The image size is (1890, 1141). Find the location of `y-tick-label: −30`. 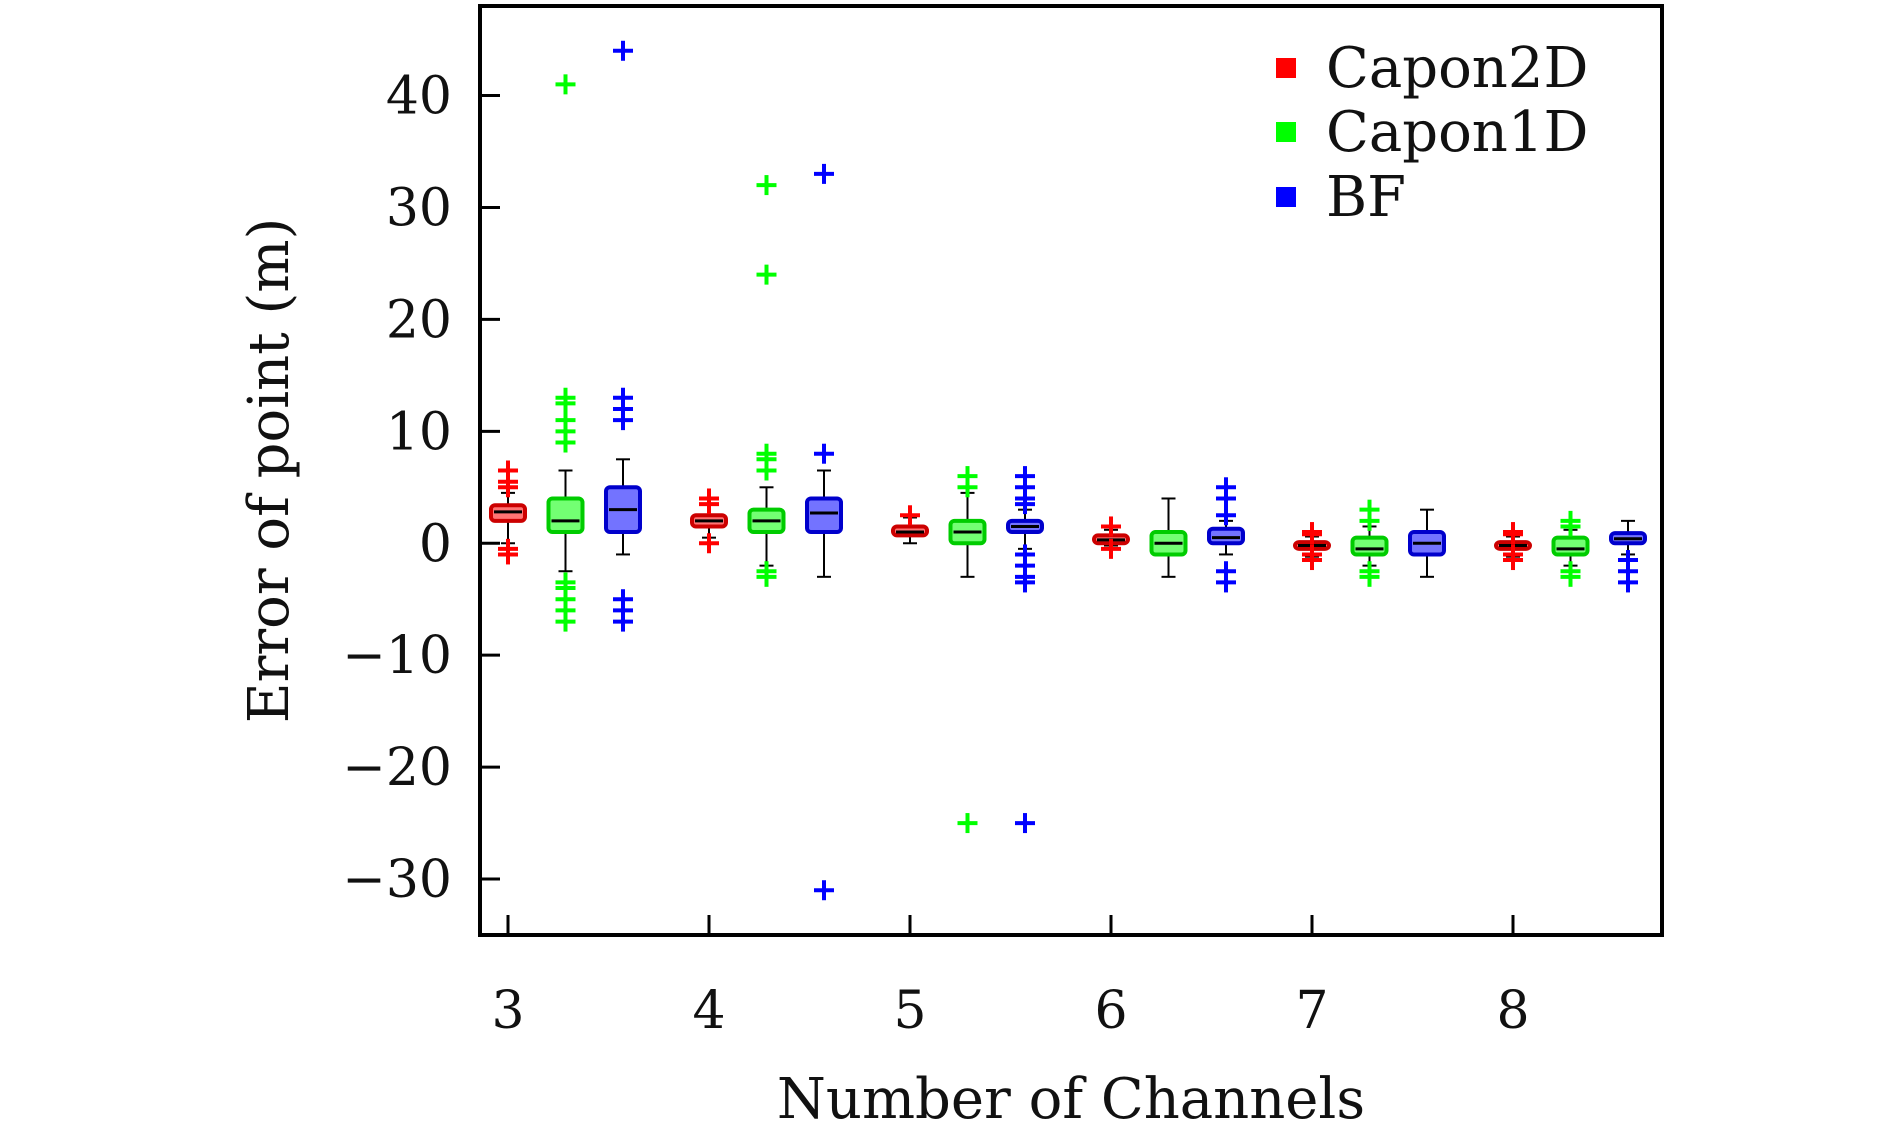

y-tick-label: −30 is located at coordinates (397, 880).